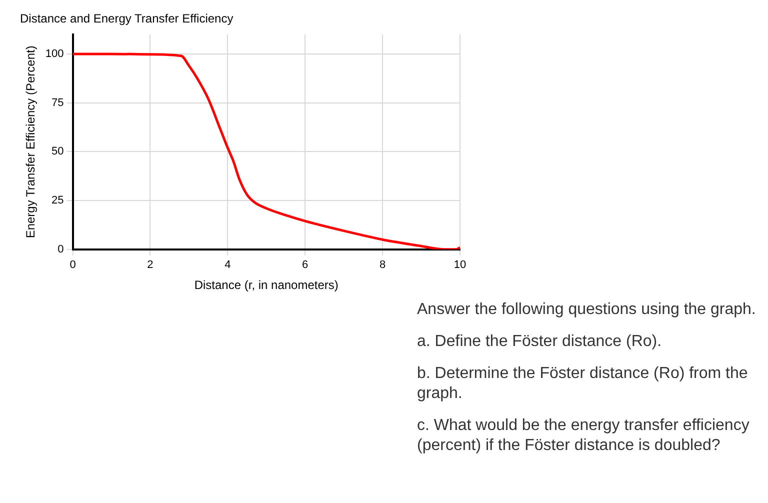 The width and height of the screenshot is (768, 503). Describe the element at coordinates (587, 310) in the screenshot. I see `text: Answer the following questions using the graph.` at that location.